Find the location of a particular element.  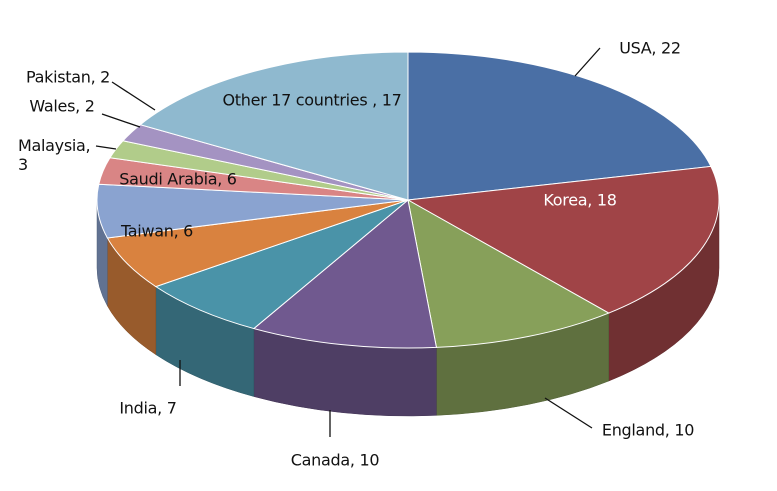

data-label: Korea, 18 is located at coordinates (580, 200).